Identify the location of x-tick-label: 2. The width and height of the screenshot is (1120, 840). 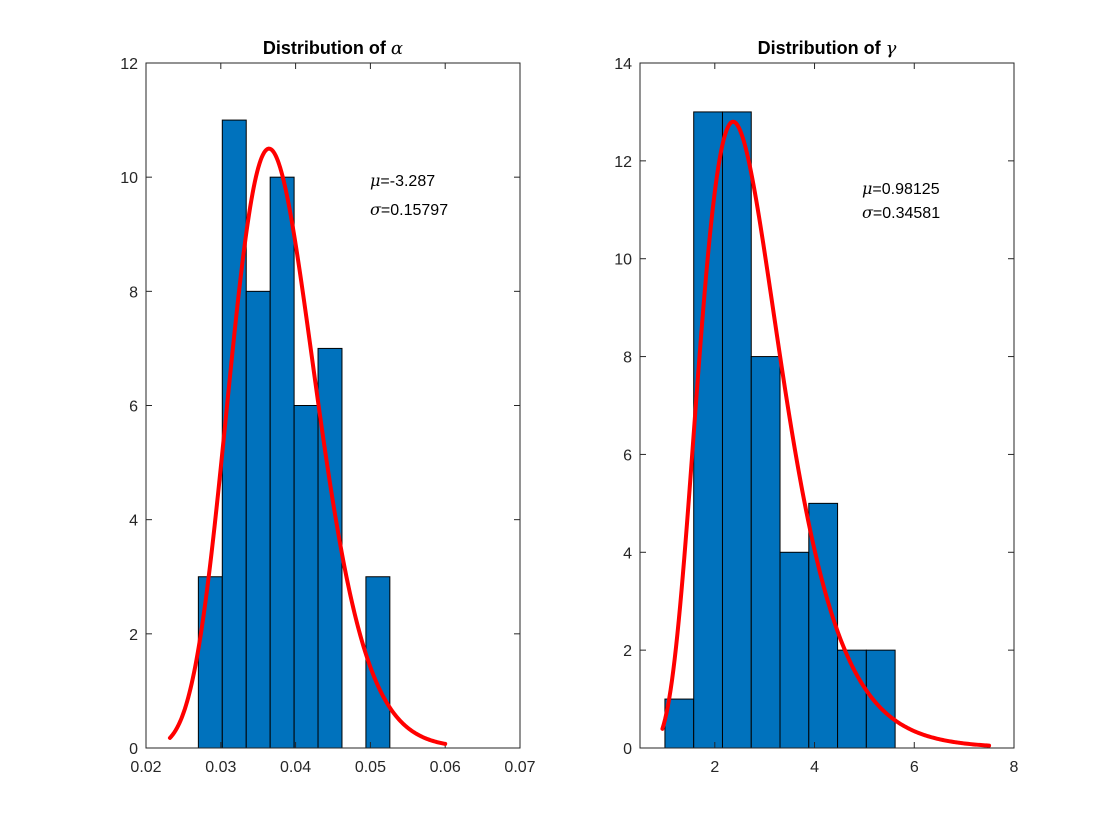
(714, 767).